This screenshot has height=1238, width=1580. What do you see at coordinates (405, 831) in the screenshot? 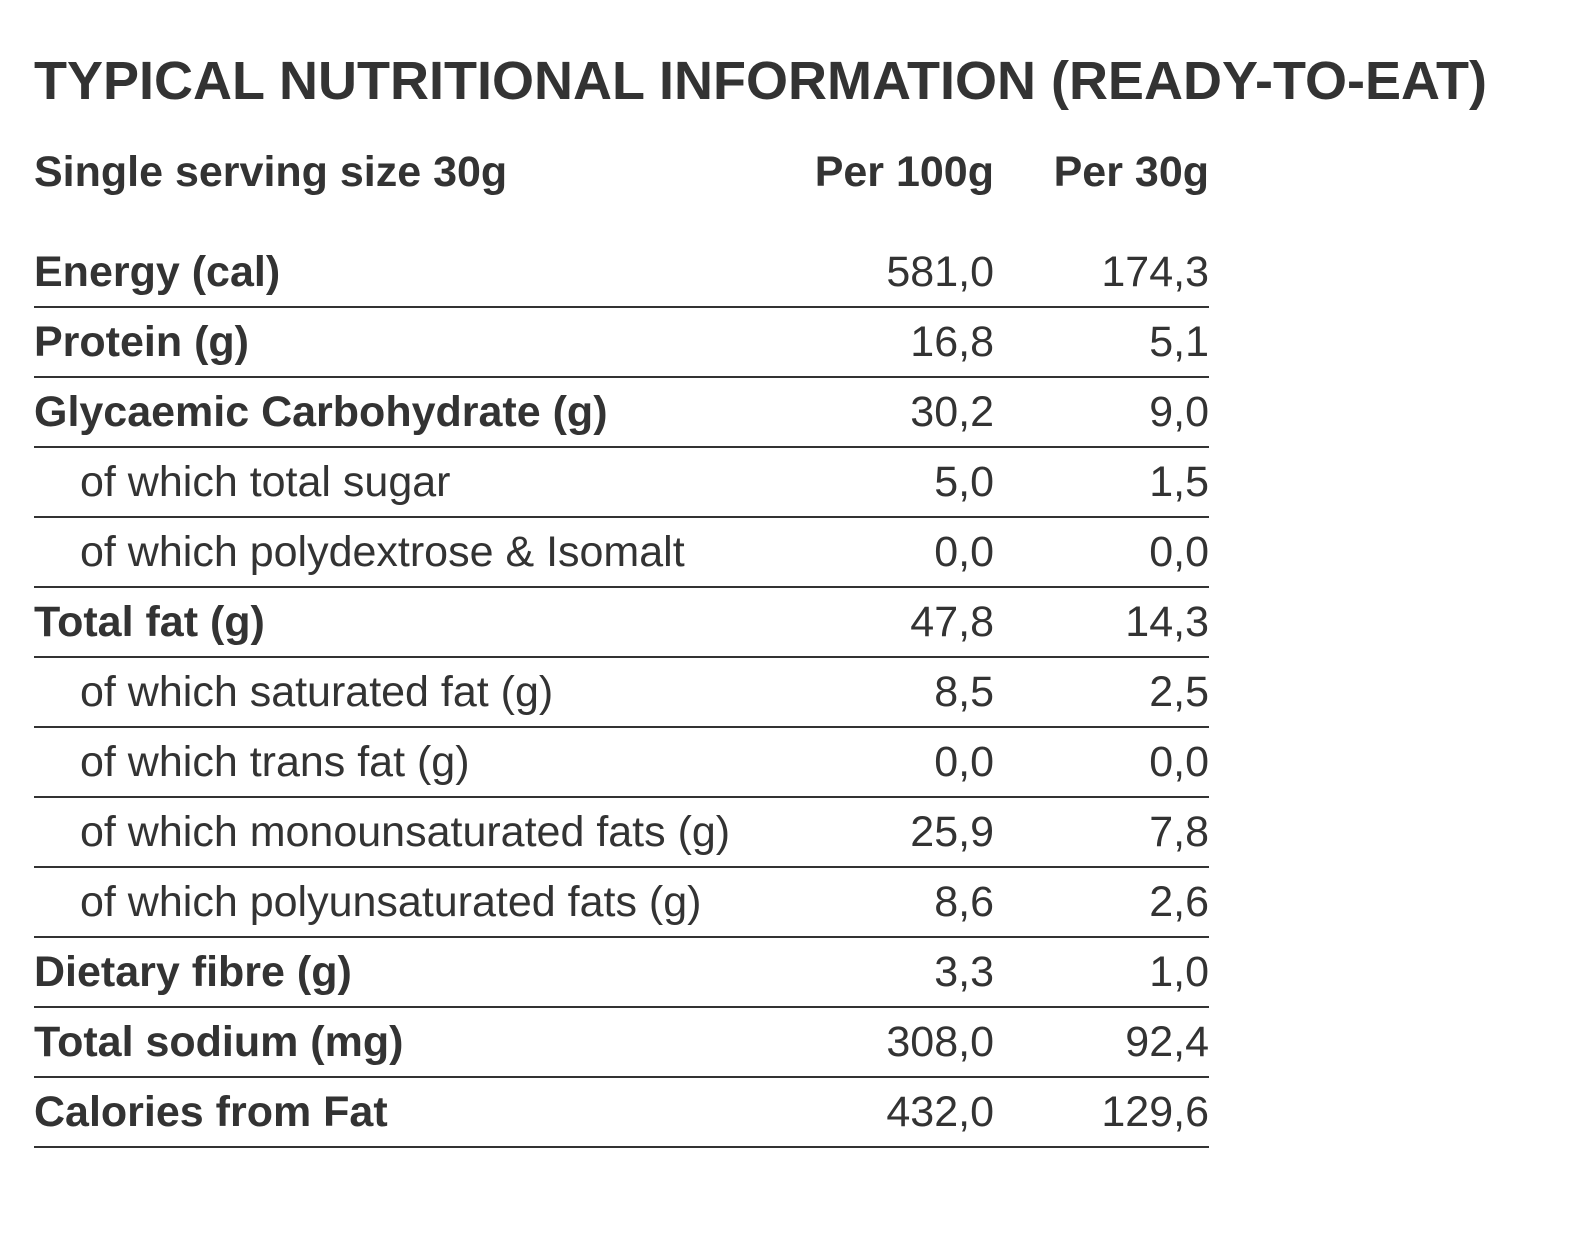
I see `row-label: of which monounsaturated fats (g)` at bounding box center [405, 831].